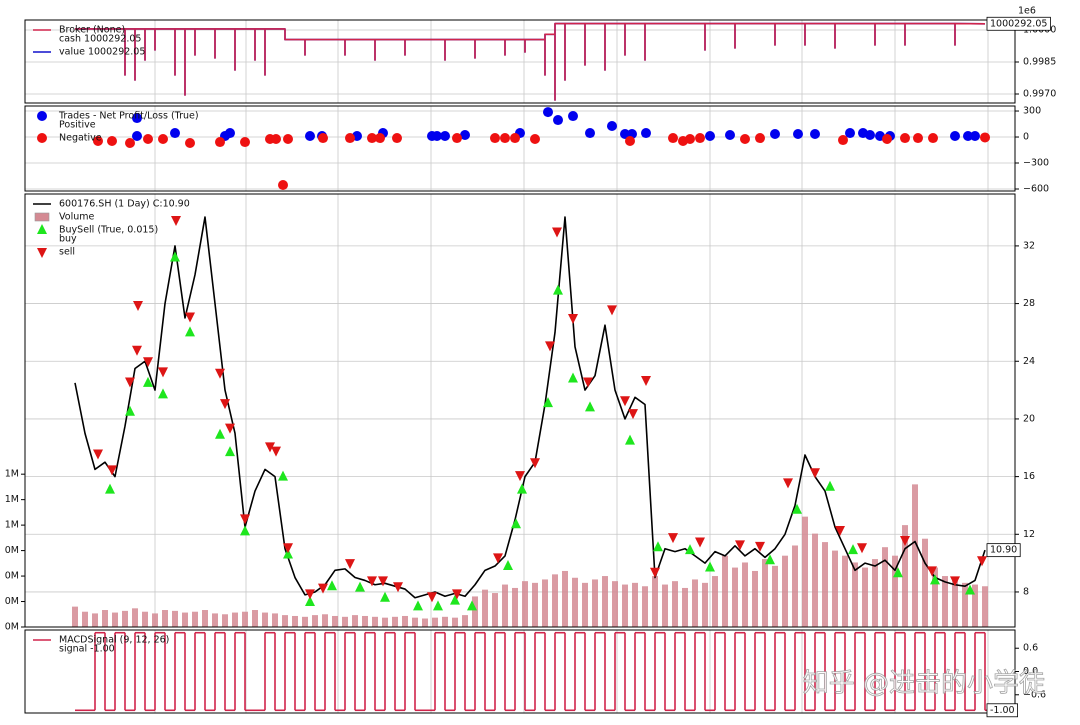  What do you see at coordinates (1029, 476) in the screenshot?
I see `y-tick-label: 16` at bounding box center [1029, 476].